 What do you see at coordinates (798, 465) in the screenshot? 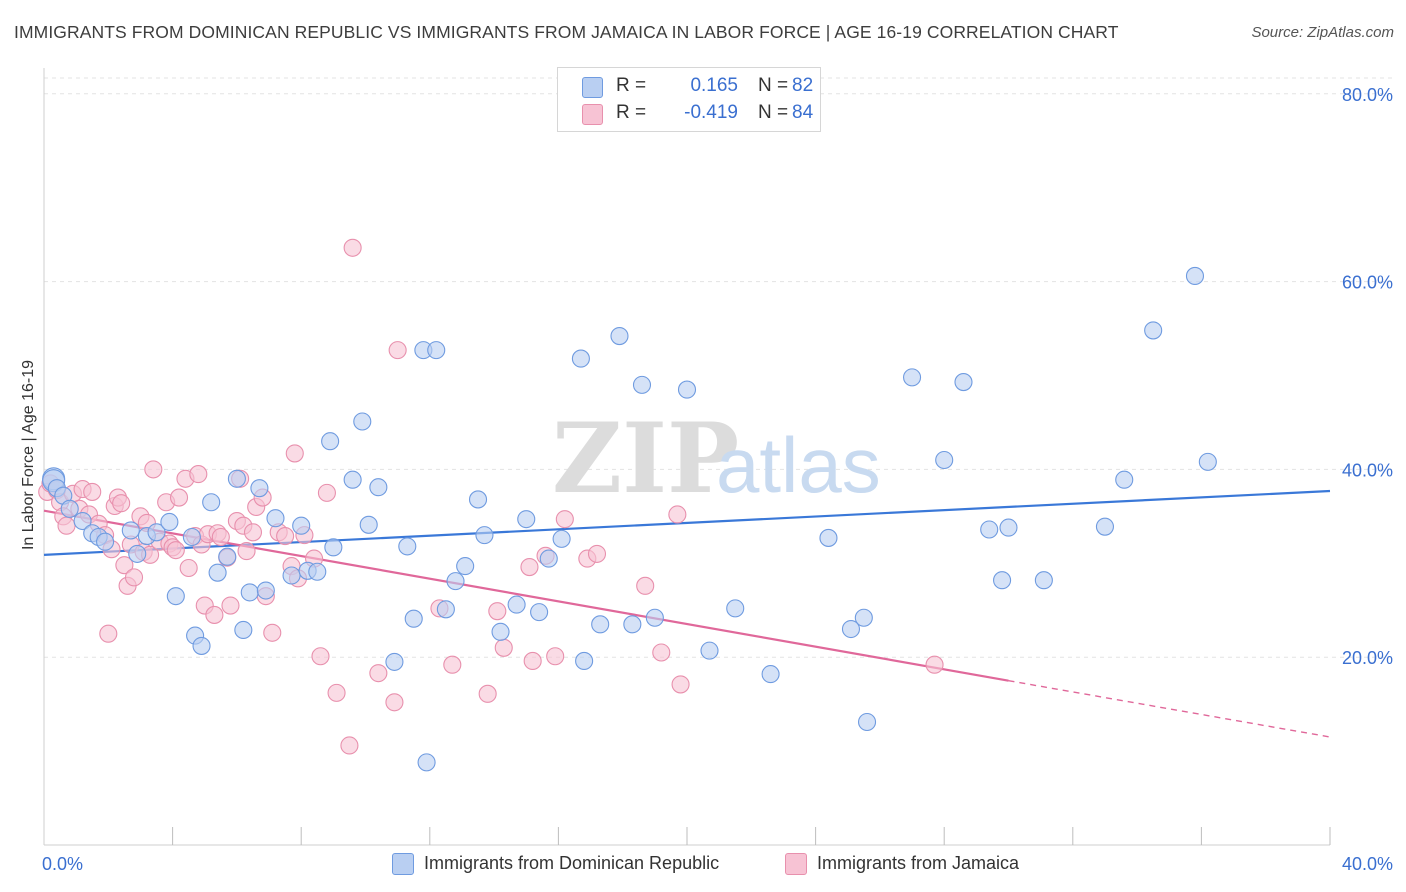
I see `watermark-atlas: atlas` at bounding box center [798, 465].